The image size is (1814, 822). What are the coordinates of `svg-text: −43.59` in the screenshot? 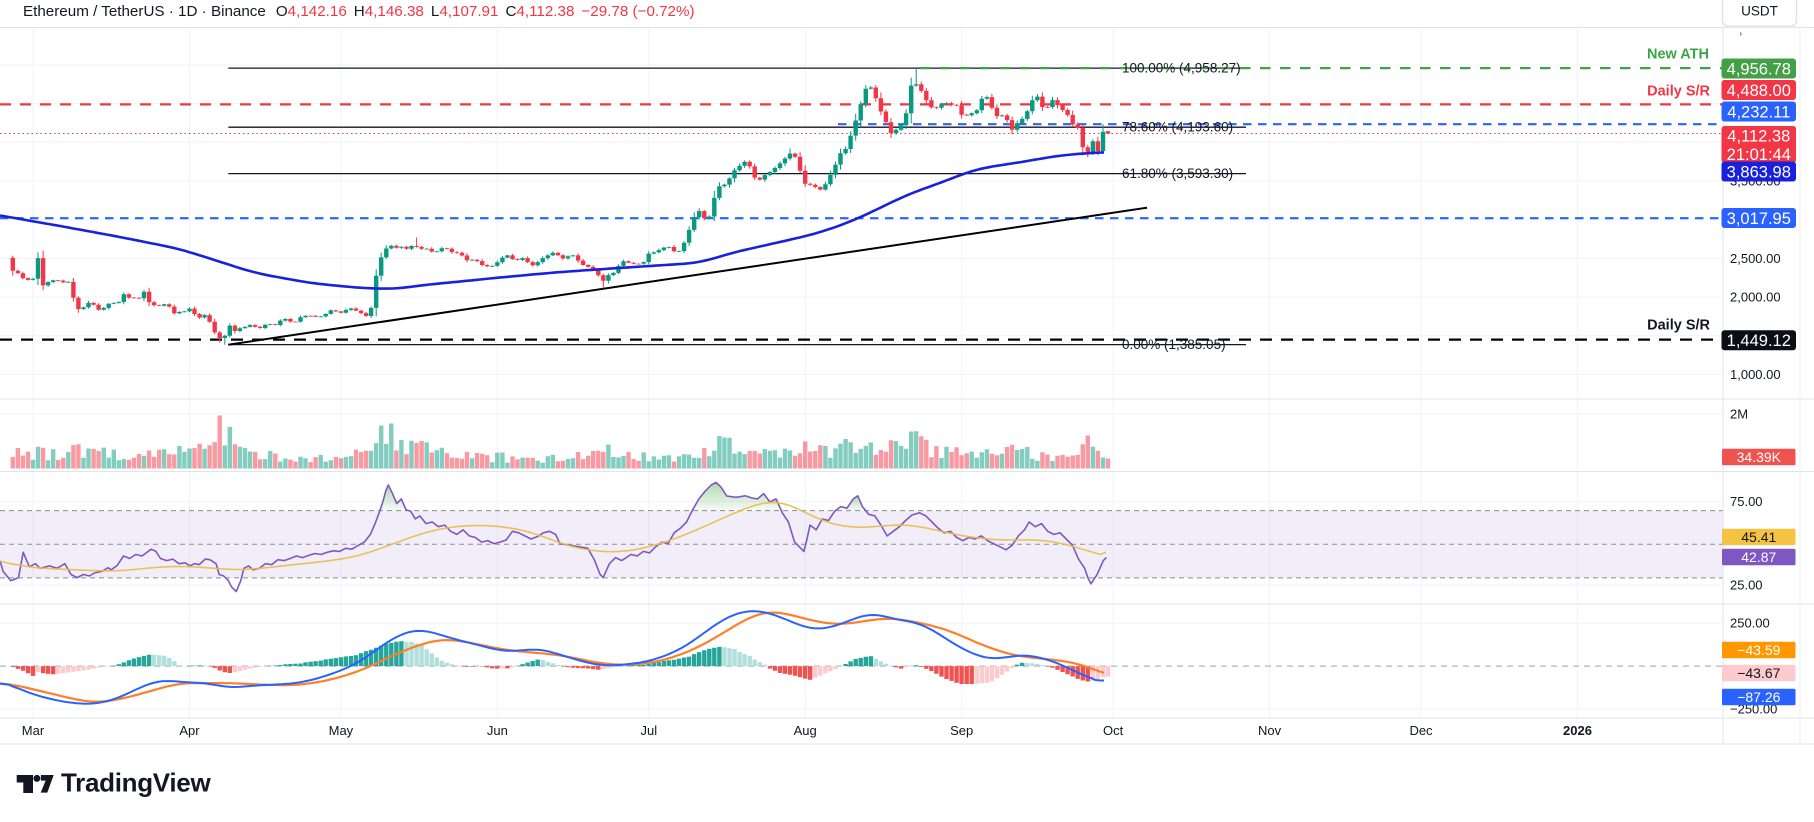 It's located at (1758, 650).